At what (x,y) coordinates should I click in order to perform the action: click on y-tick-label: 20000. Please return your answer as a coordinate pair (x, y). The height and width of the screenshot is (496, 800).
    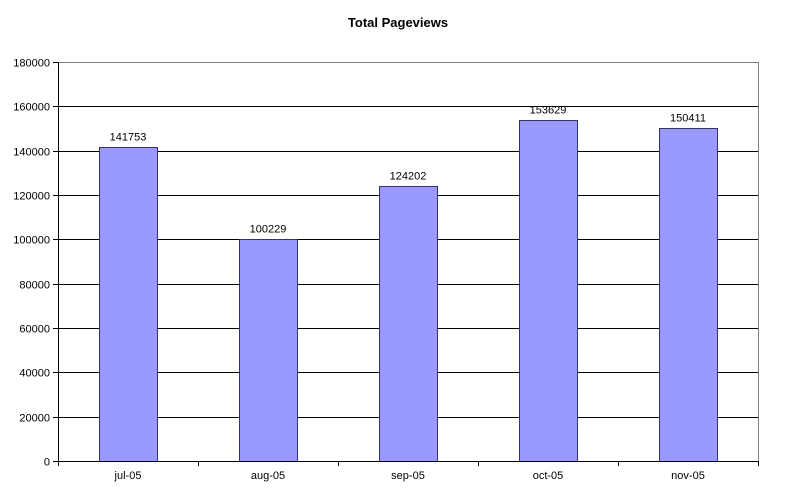
    Looking at the image, I should click on (34, 419).